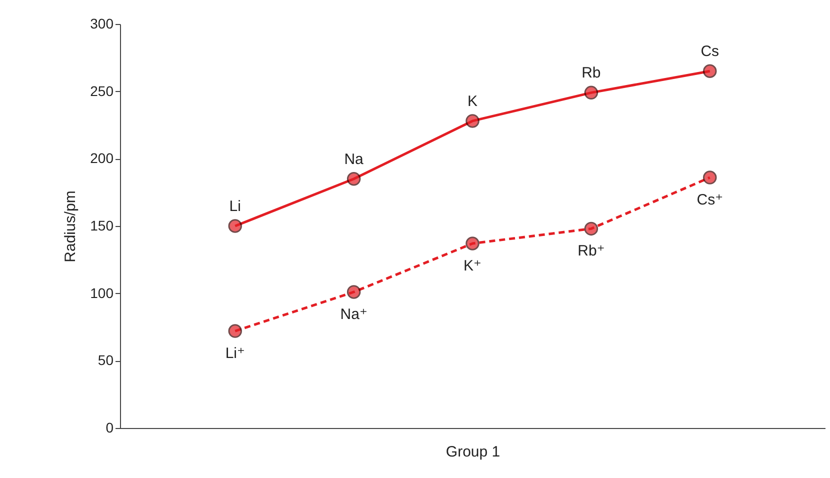  What do you see at coordinates (709, 200) in the screenshot?
I see `data-label: Cs⁺` at bounding box center [709, 200].